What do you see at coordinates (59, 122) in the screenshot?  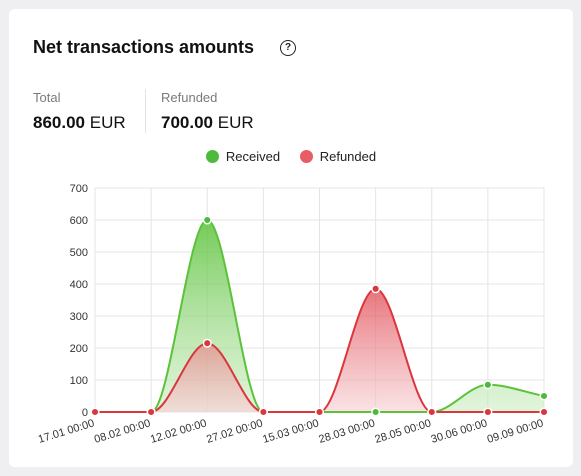 I see `total-amount: 860.00` at bounding box center [59, 122].